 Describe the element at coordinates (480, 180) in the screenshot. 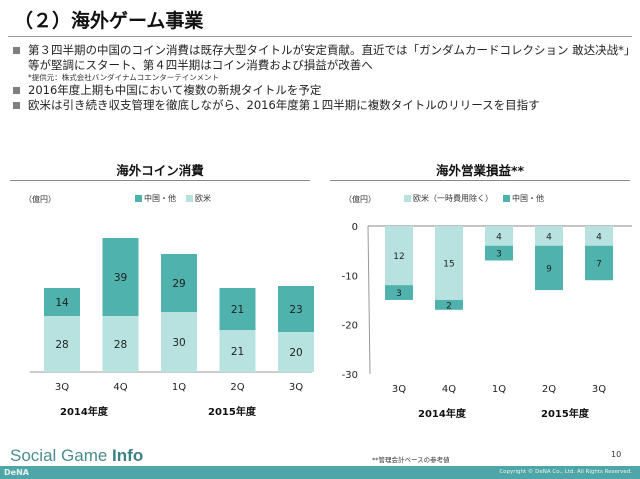

I see `right-chart-divider` at that location.